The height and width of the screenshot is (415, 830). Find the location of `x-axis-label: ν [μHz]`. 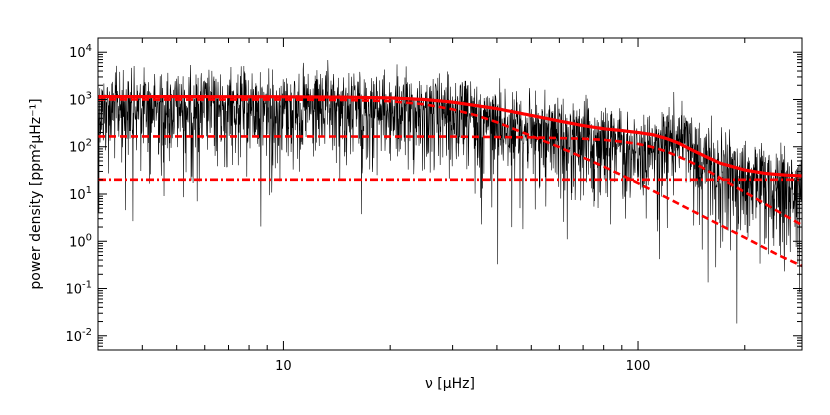

x-axis-label: ν [μHz] is located at coordinates (450, 384).